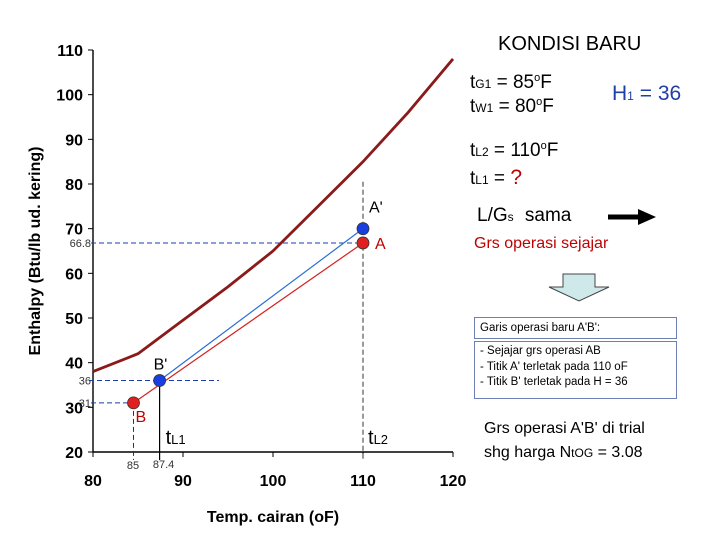 The height and width of the screenshot is (540, 720). Describe the element at coordinates (74, 230) in the screenshot. I see `y-tick-label-70: 70` at that location.